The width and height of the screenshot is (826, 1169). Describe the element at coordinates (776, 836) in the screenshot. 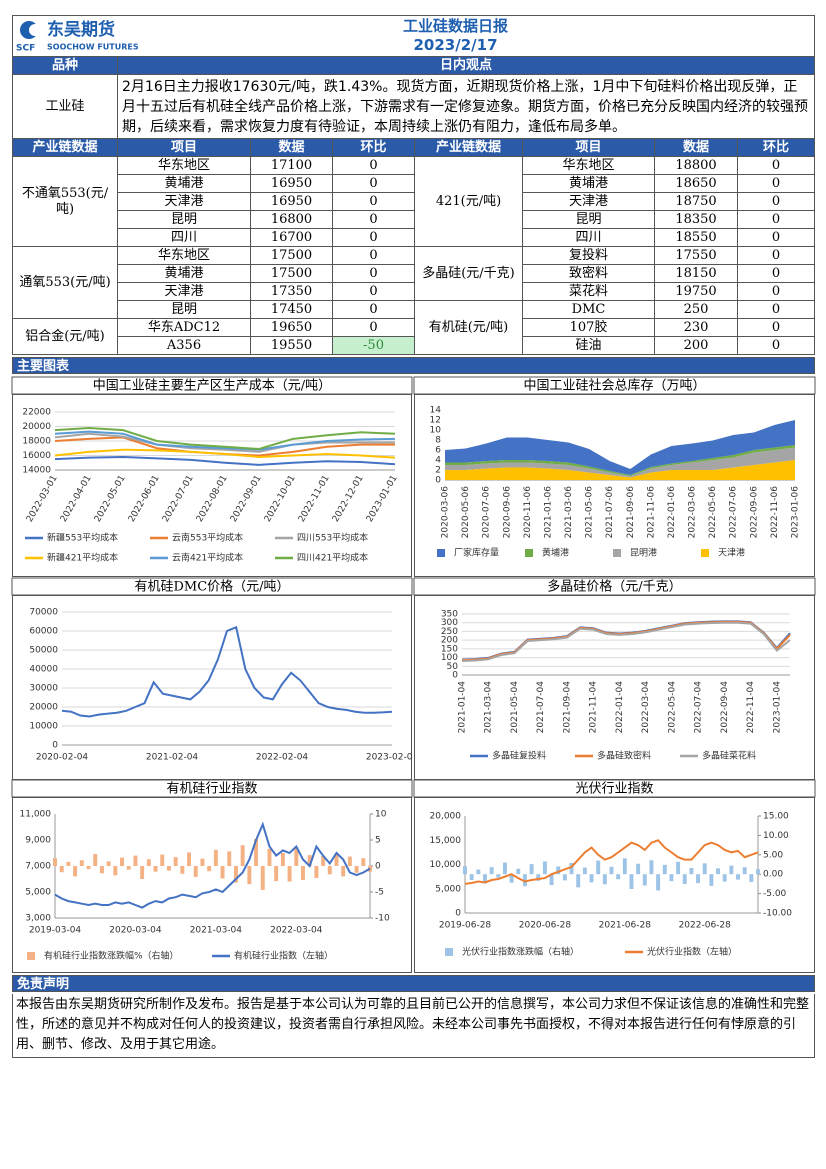

I see `y2-tick-label: 10.00` at that location.